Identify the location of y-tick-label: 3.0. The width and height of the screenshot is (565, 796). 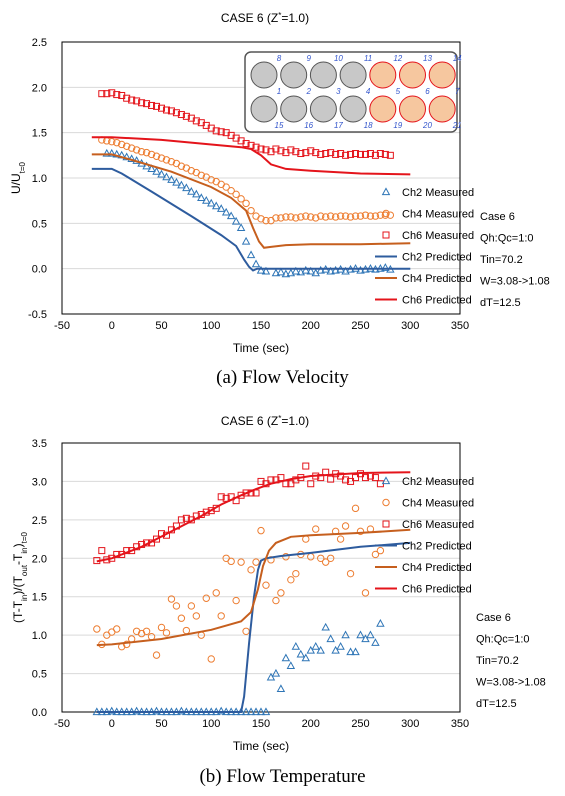
(39, 482).